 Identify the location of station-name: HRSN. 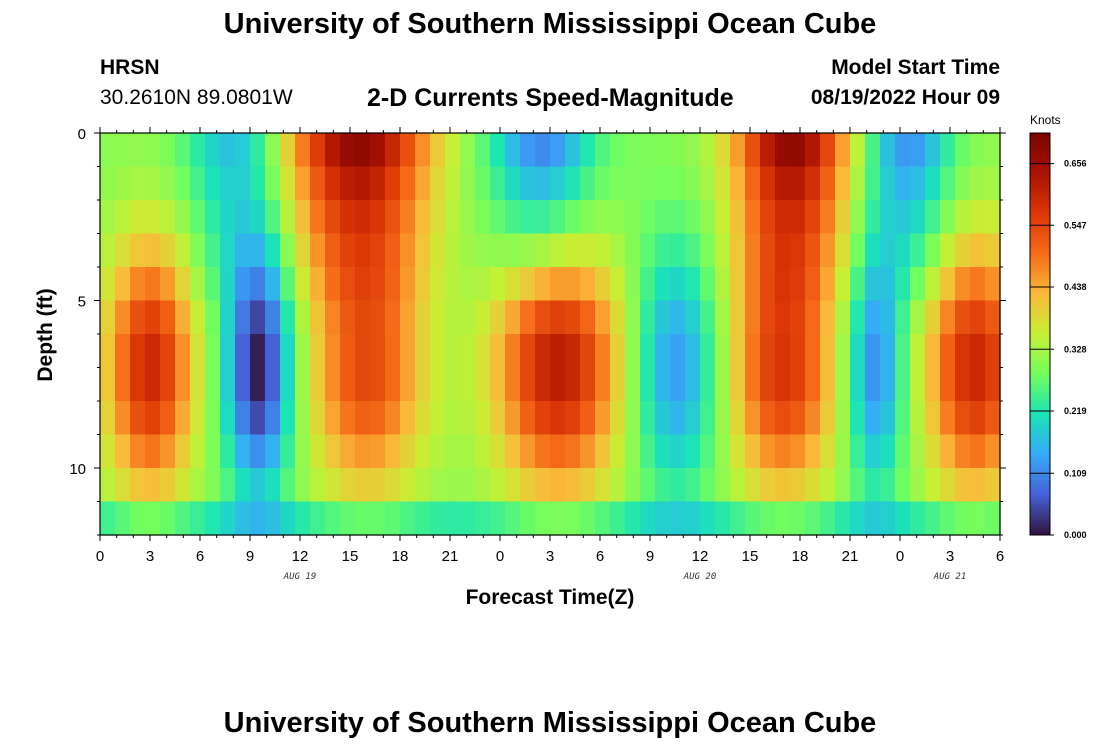
(130, 67).